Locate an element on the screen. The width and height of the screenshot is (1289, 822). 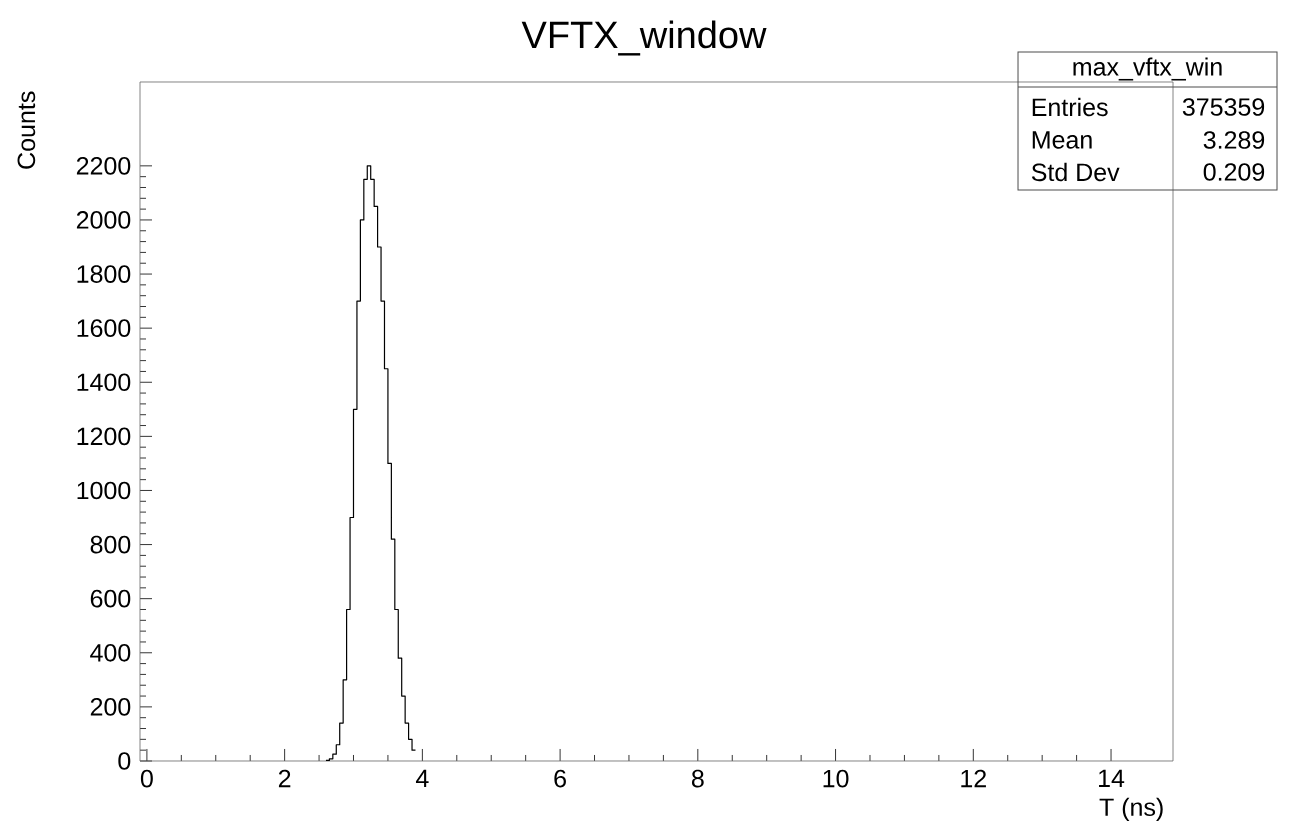
text: 375359 is located at coordinates (1223, 107).